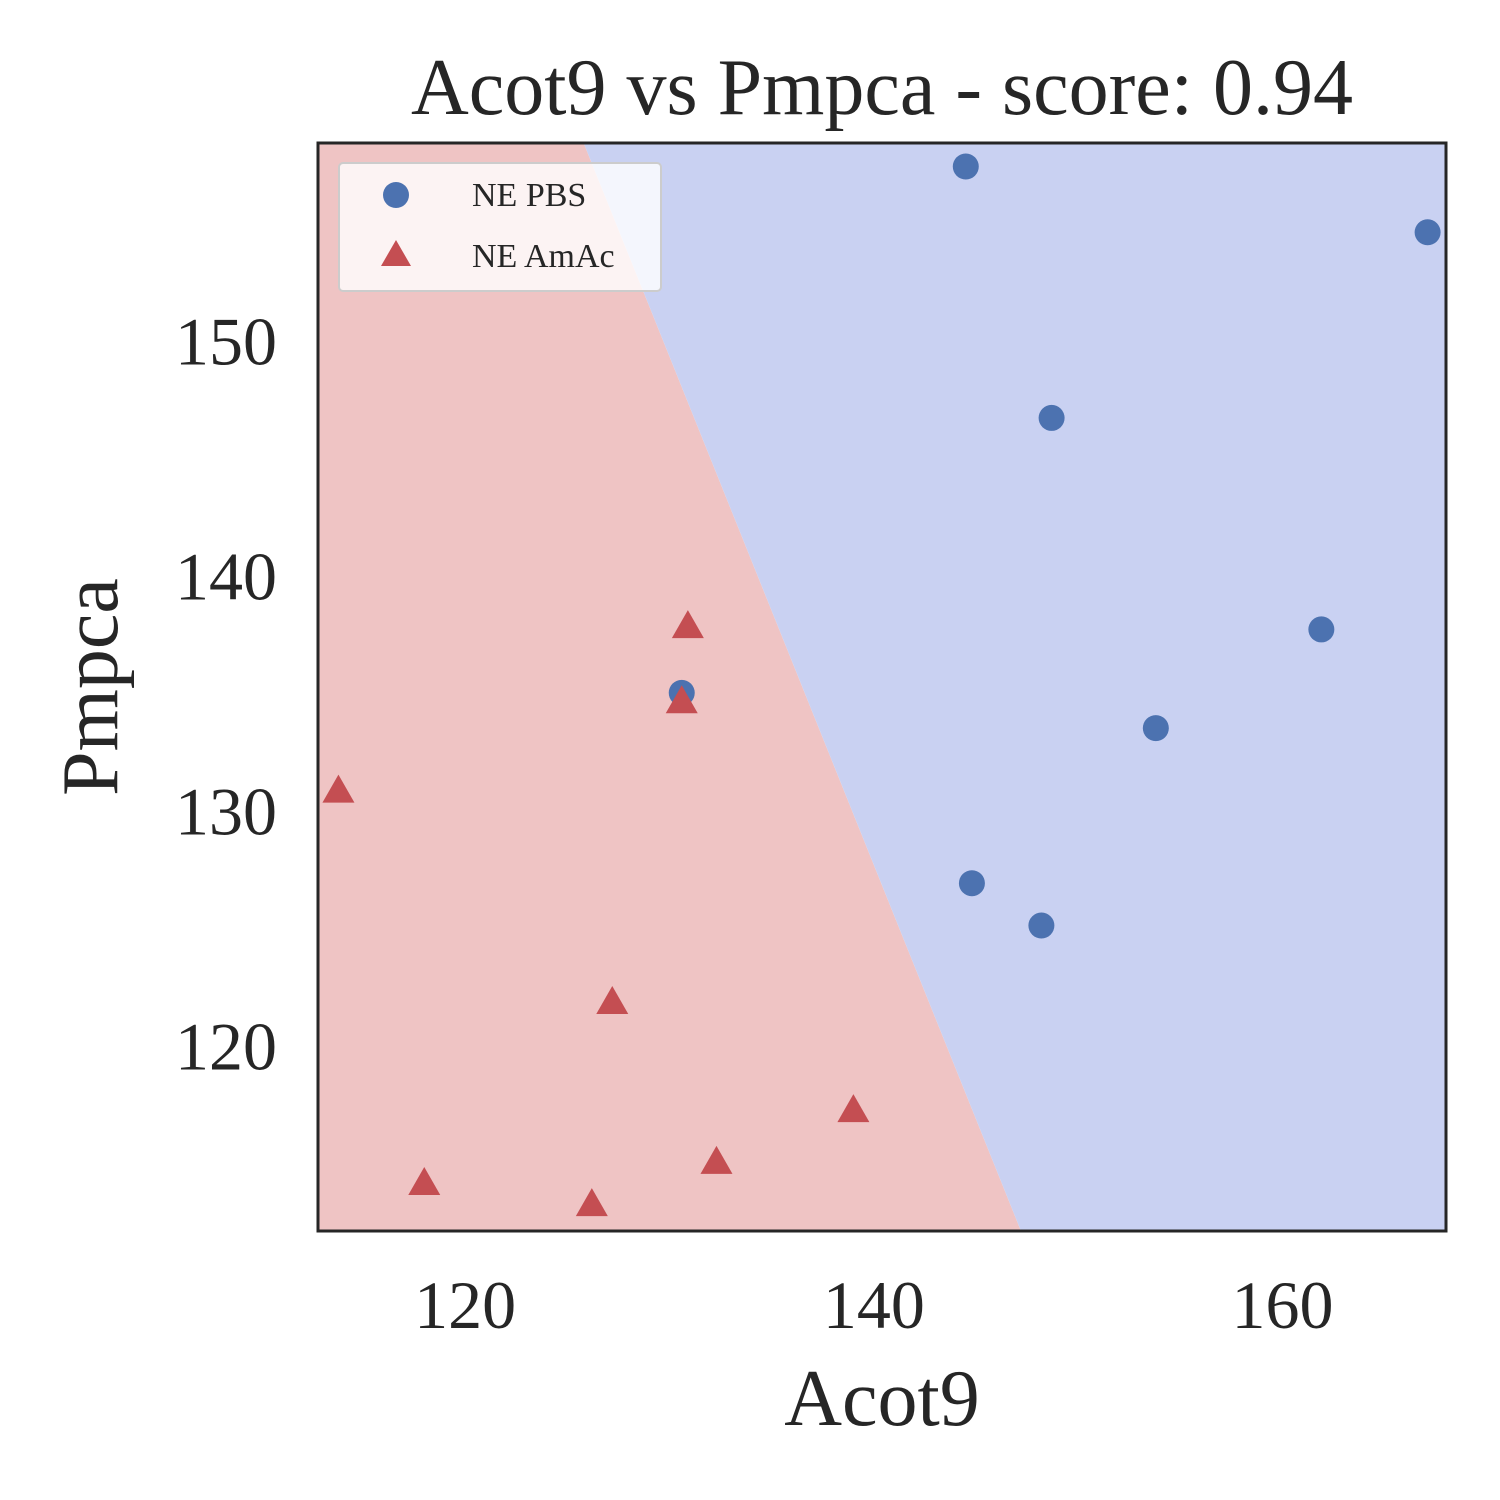 The height and width of the screenshot is (1500, 1500). What do you see at coordinates (226, 693) in the screenshot?
I see `y-axis-ticks: 120 130 140 150` at bounding box center [226, 693].